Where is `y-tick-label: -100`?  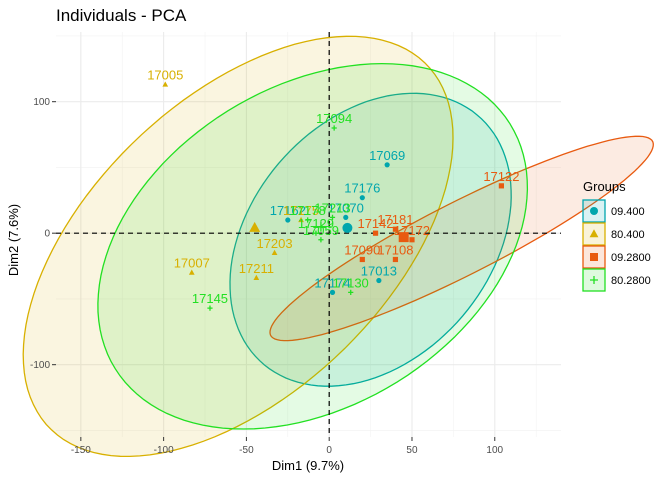 y-tick-label: -100 is located at coordinates (40, 365).